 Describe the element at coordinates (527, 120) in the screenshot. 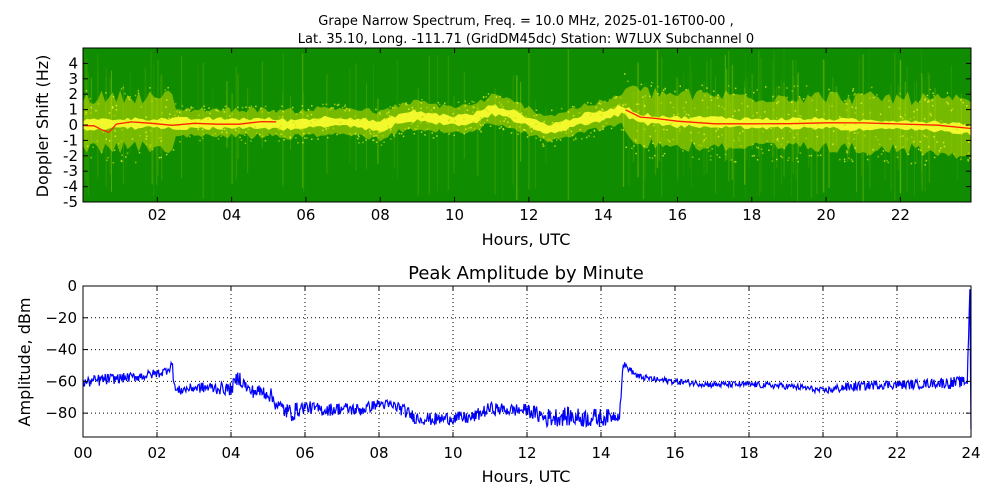

I see `signal-core` at that location.